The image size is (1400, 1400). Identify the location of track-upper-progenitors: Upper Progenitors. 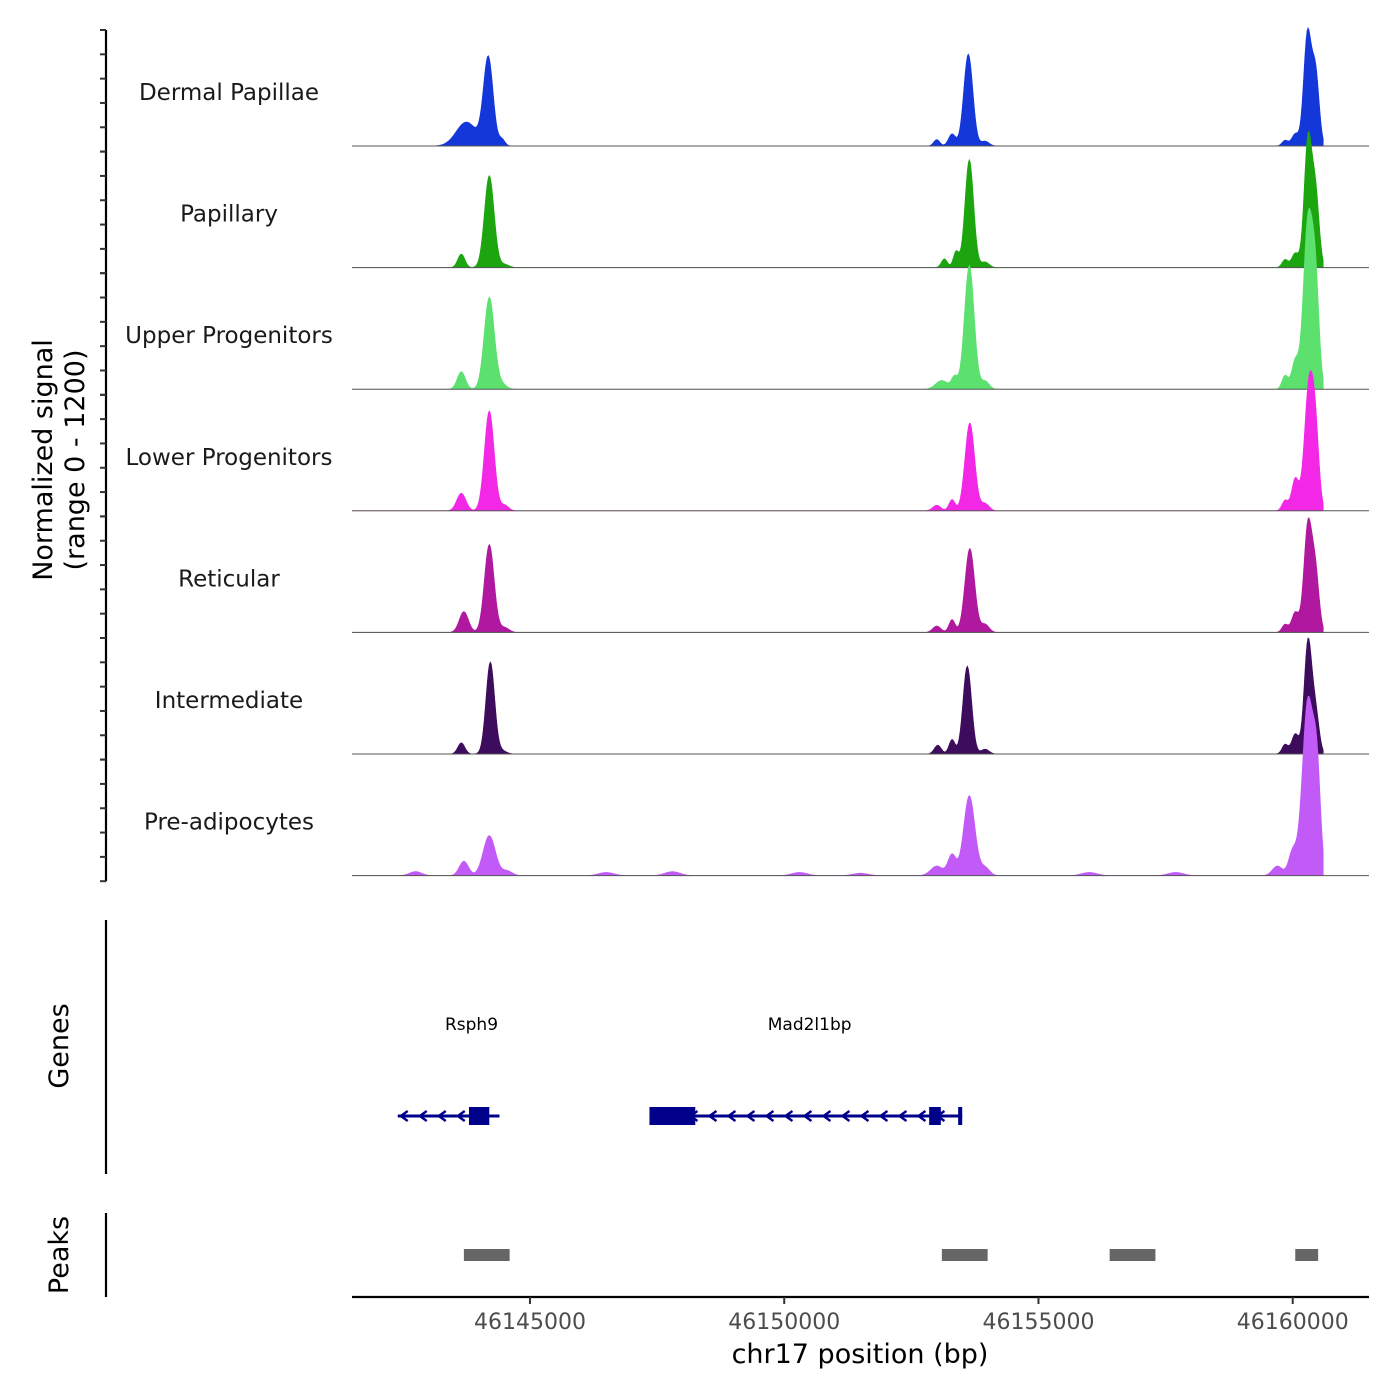
(747, 298).